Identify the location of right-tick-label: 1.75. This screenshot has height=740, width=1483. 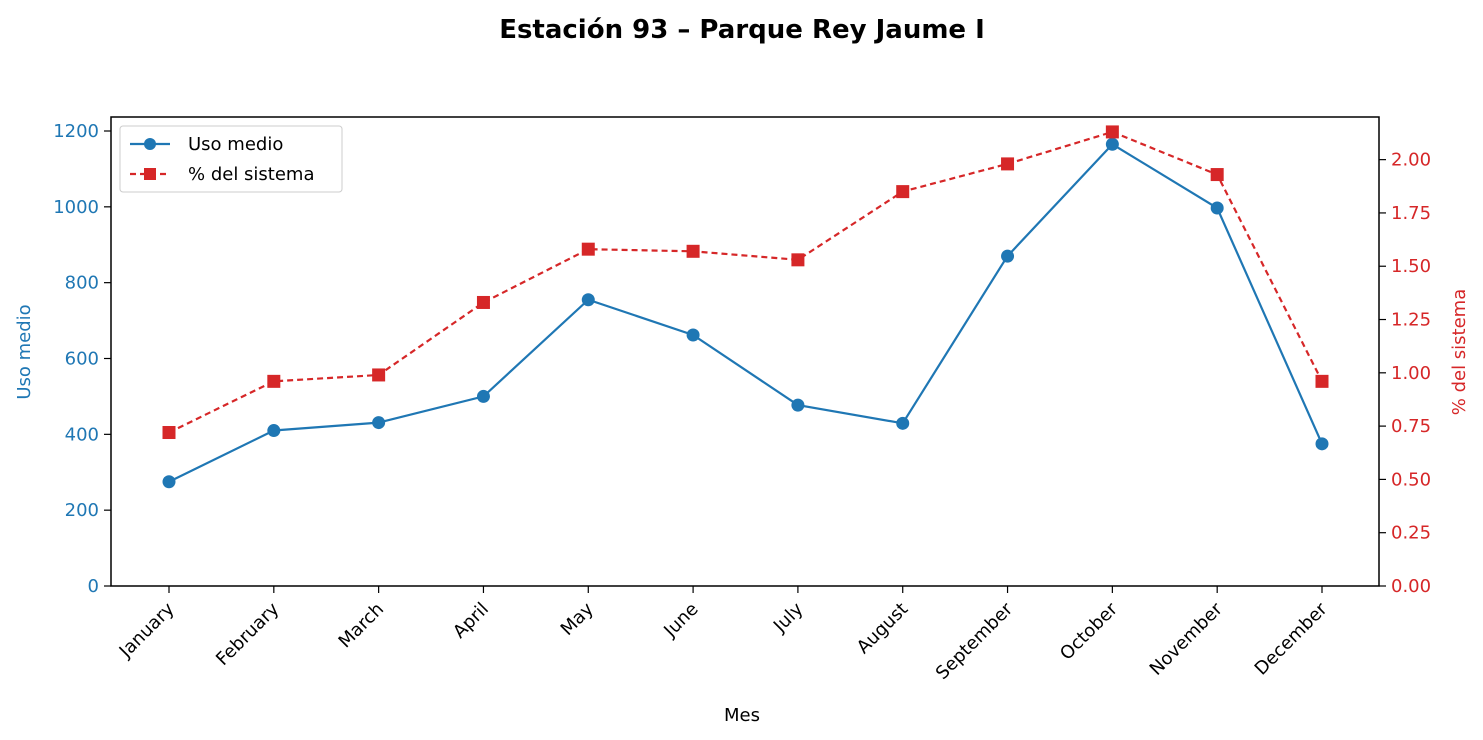
(1411, 213).